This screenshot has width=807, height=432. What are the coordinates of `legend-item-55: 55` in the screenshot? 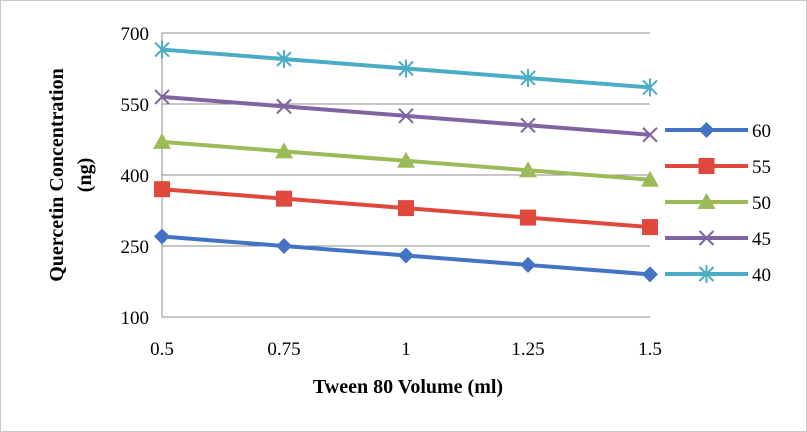 It's located at (718, 167).